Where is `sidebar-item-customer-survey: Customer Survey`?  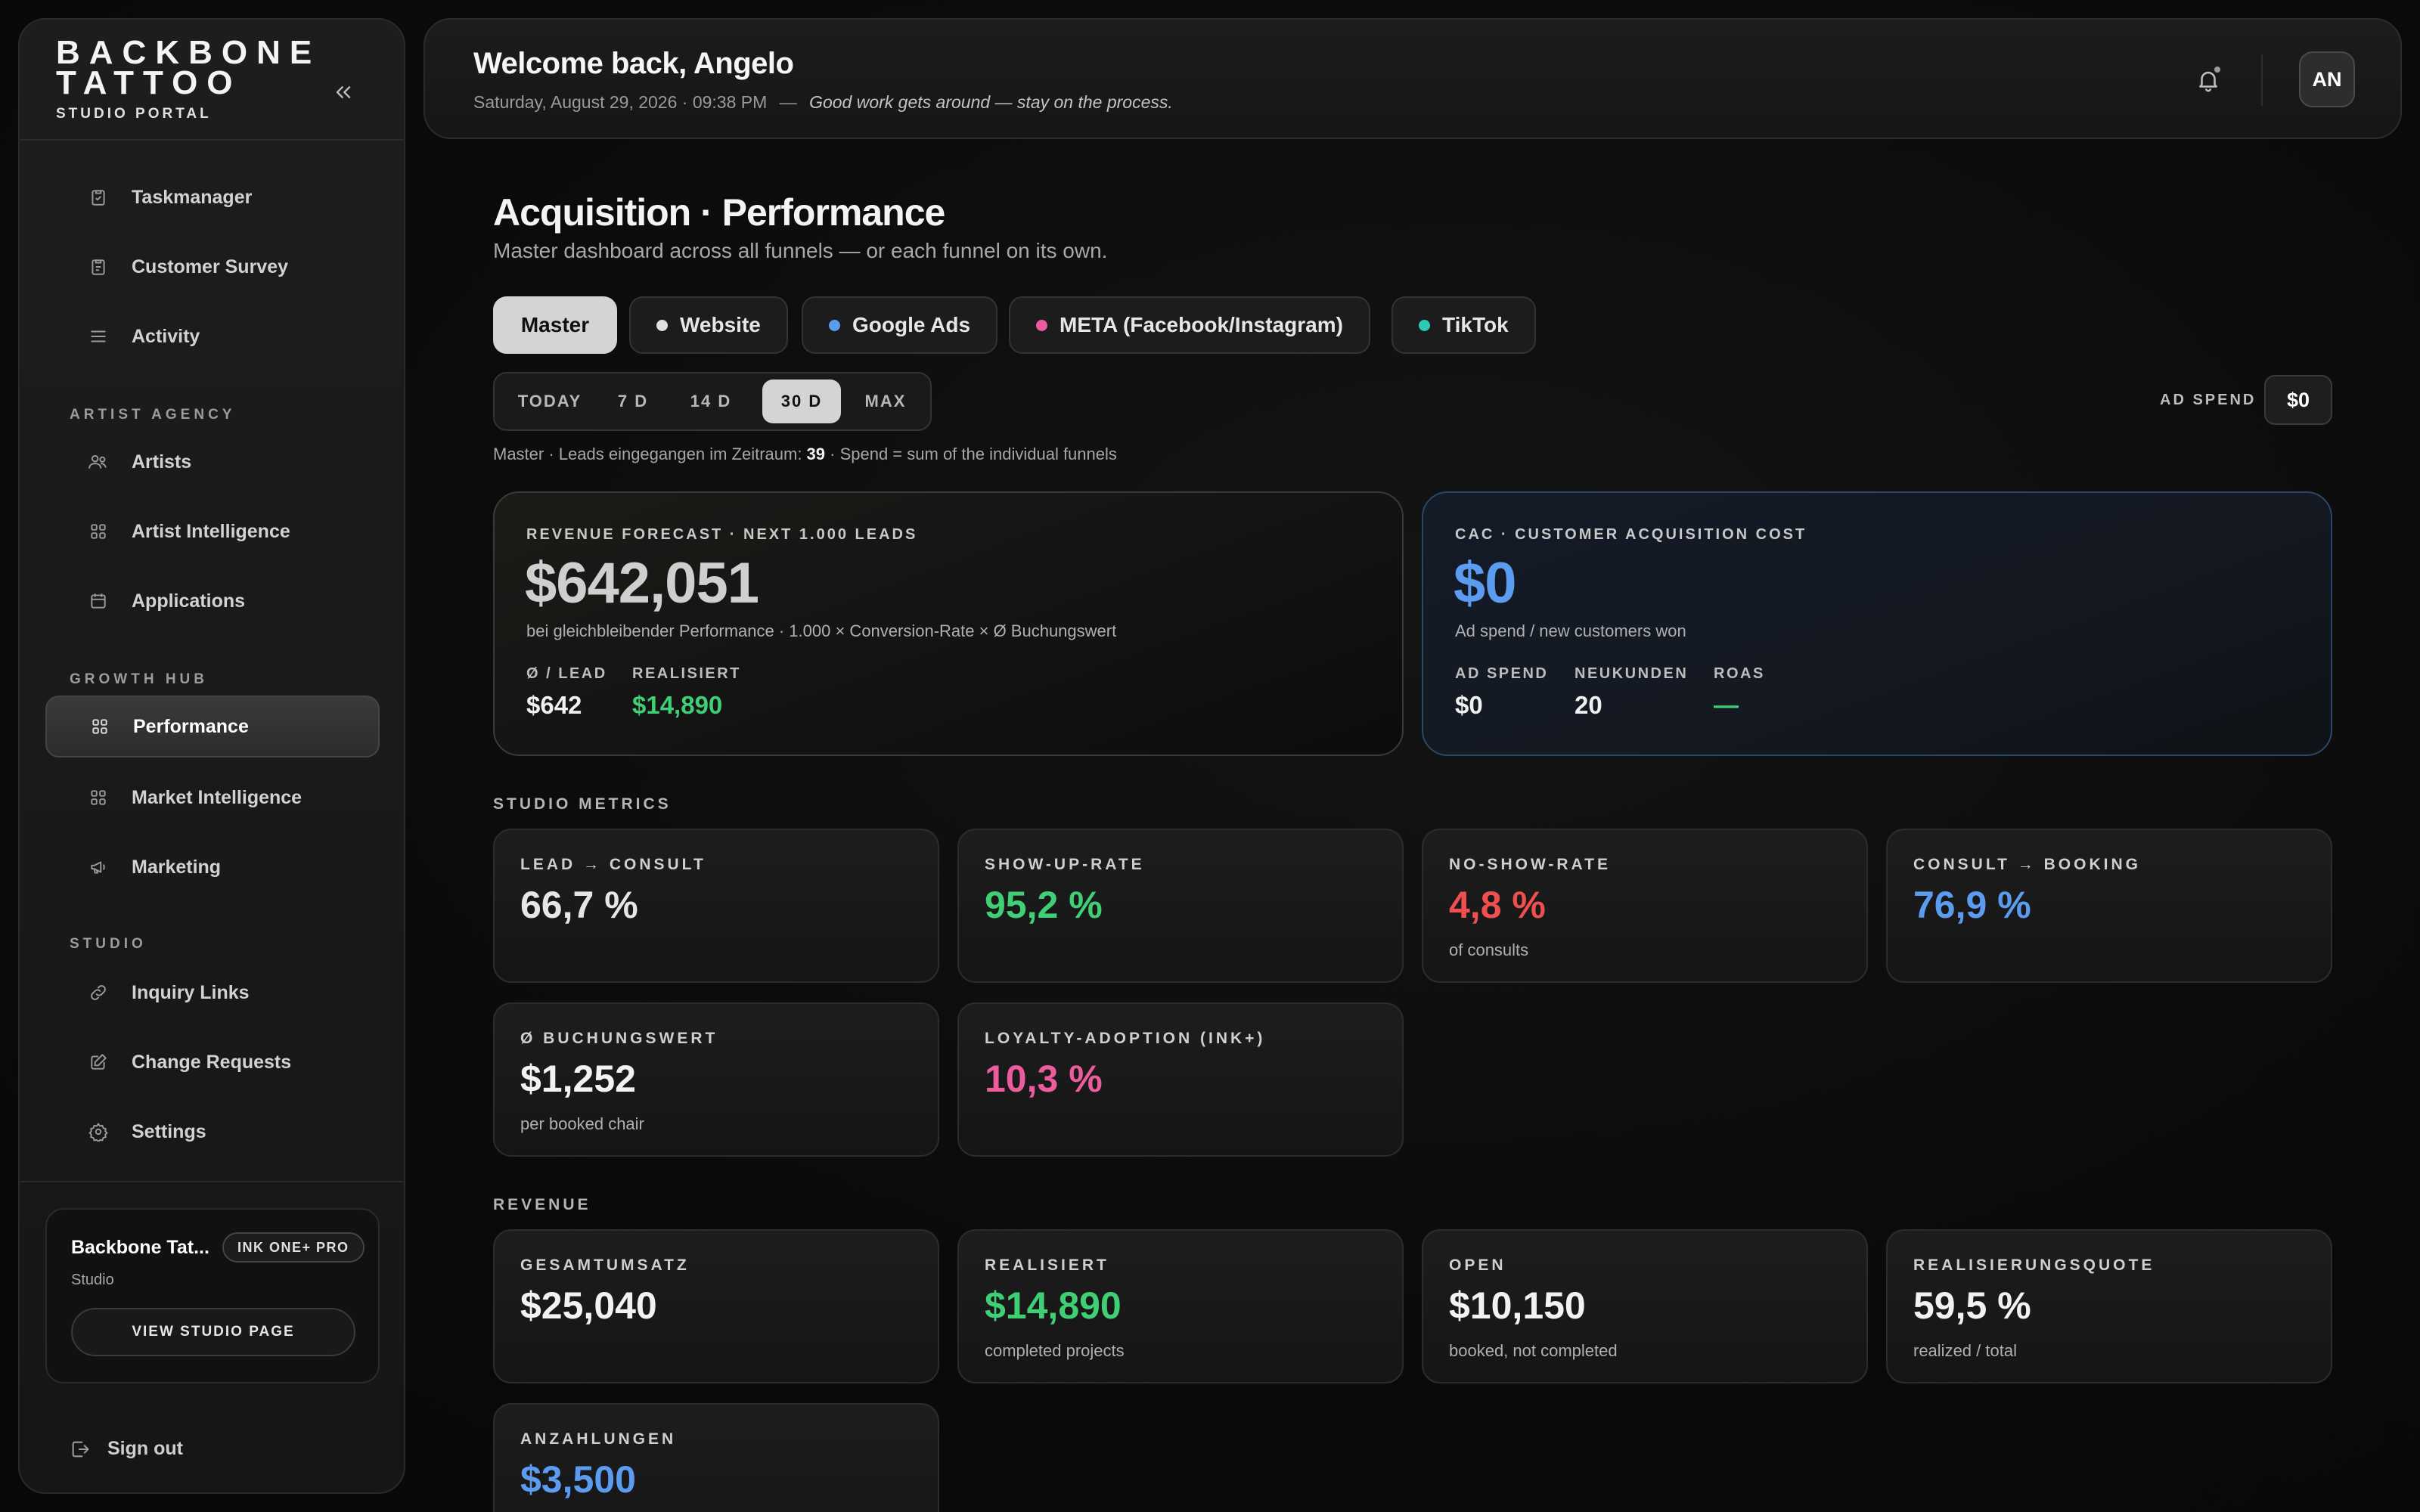 sidebar-item-customer-survey: Customer Survey is located at coordinates (212, 267).